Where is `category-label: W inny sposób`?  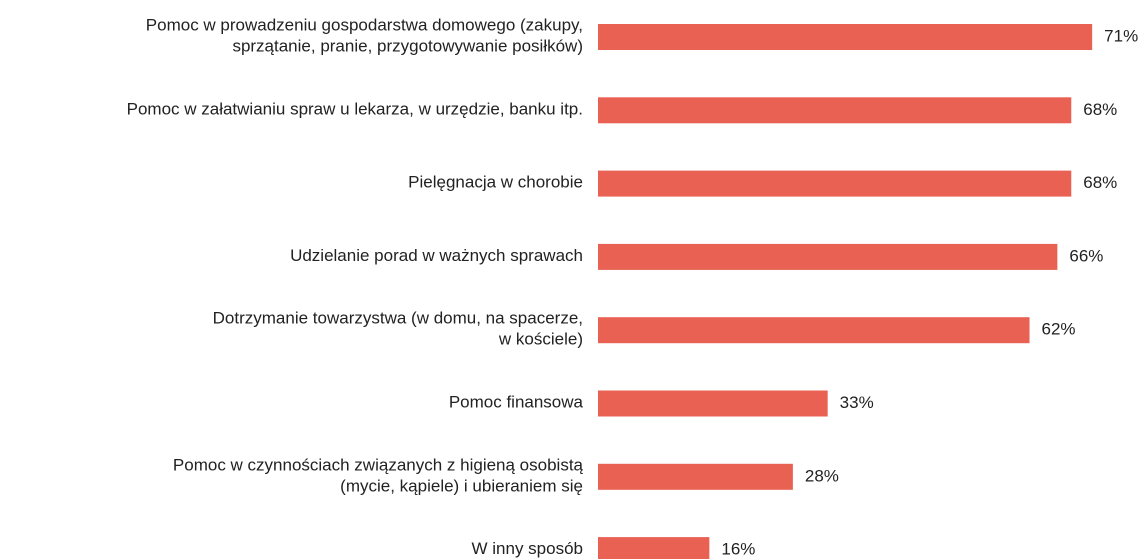 category-label: W inny sposób is located at coordinates (528, 549).